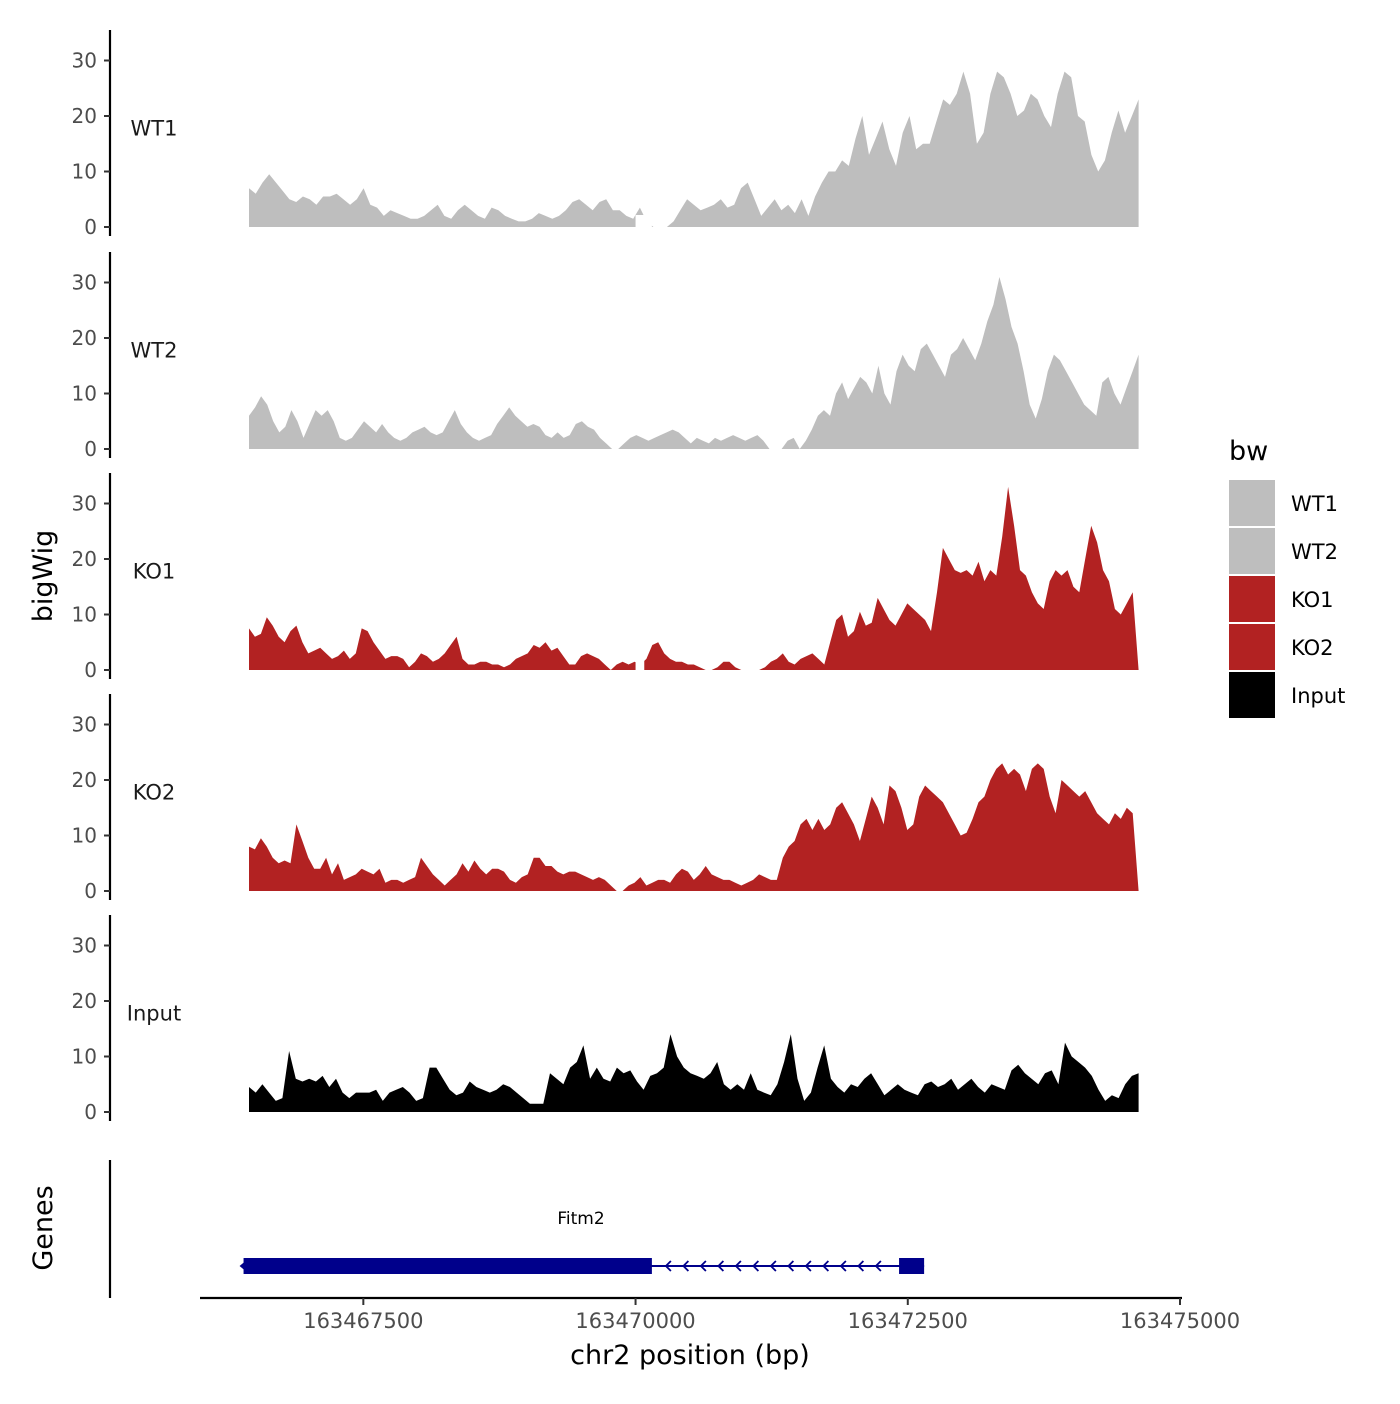 The image size is (1400, 1404). I want to click on legend: bw WT1 WT2 KO1 KO2 Input, so click(1287, 577).